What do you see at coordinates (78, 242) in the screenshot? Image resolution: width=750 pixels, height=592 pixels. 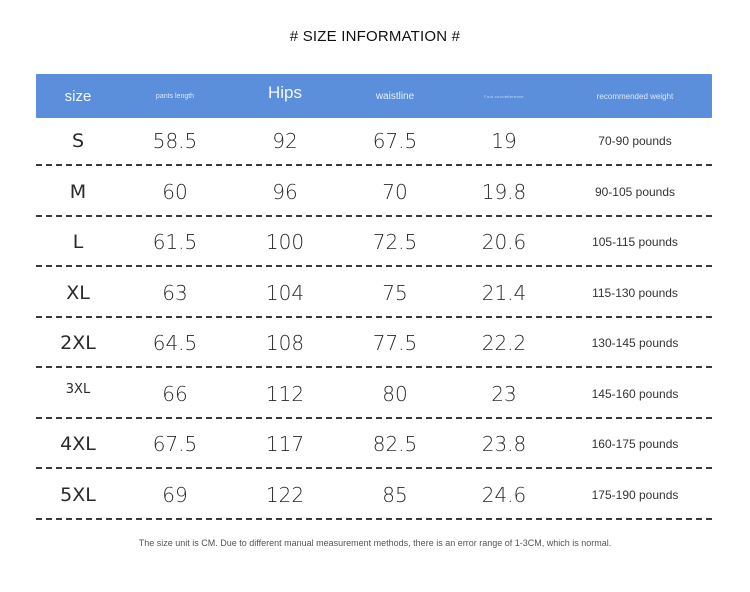 I see `cell-size: L` at bounding box center [78, 242].